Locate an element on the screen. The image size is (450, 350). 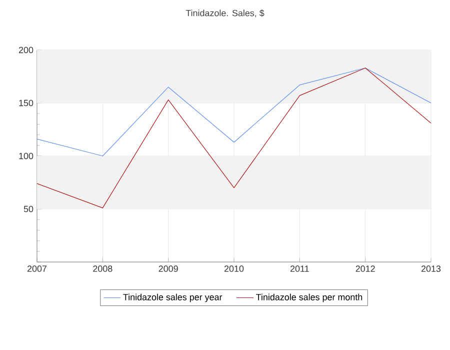
y-tick-label: 50 is located at coordinates (29, 209).